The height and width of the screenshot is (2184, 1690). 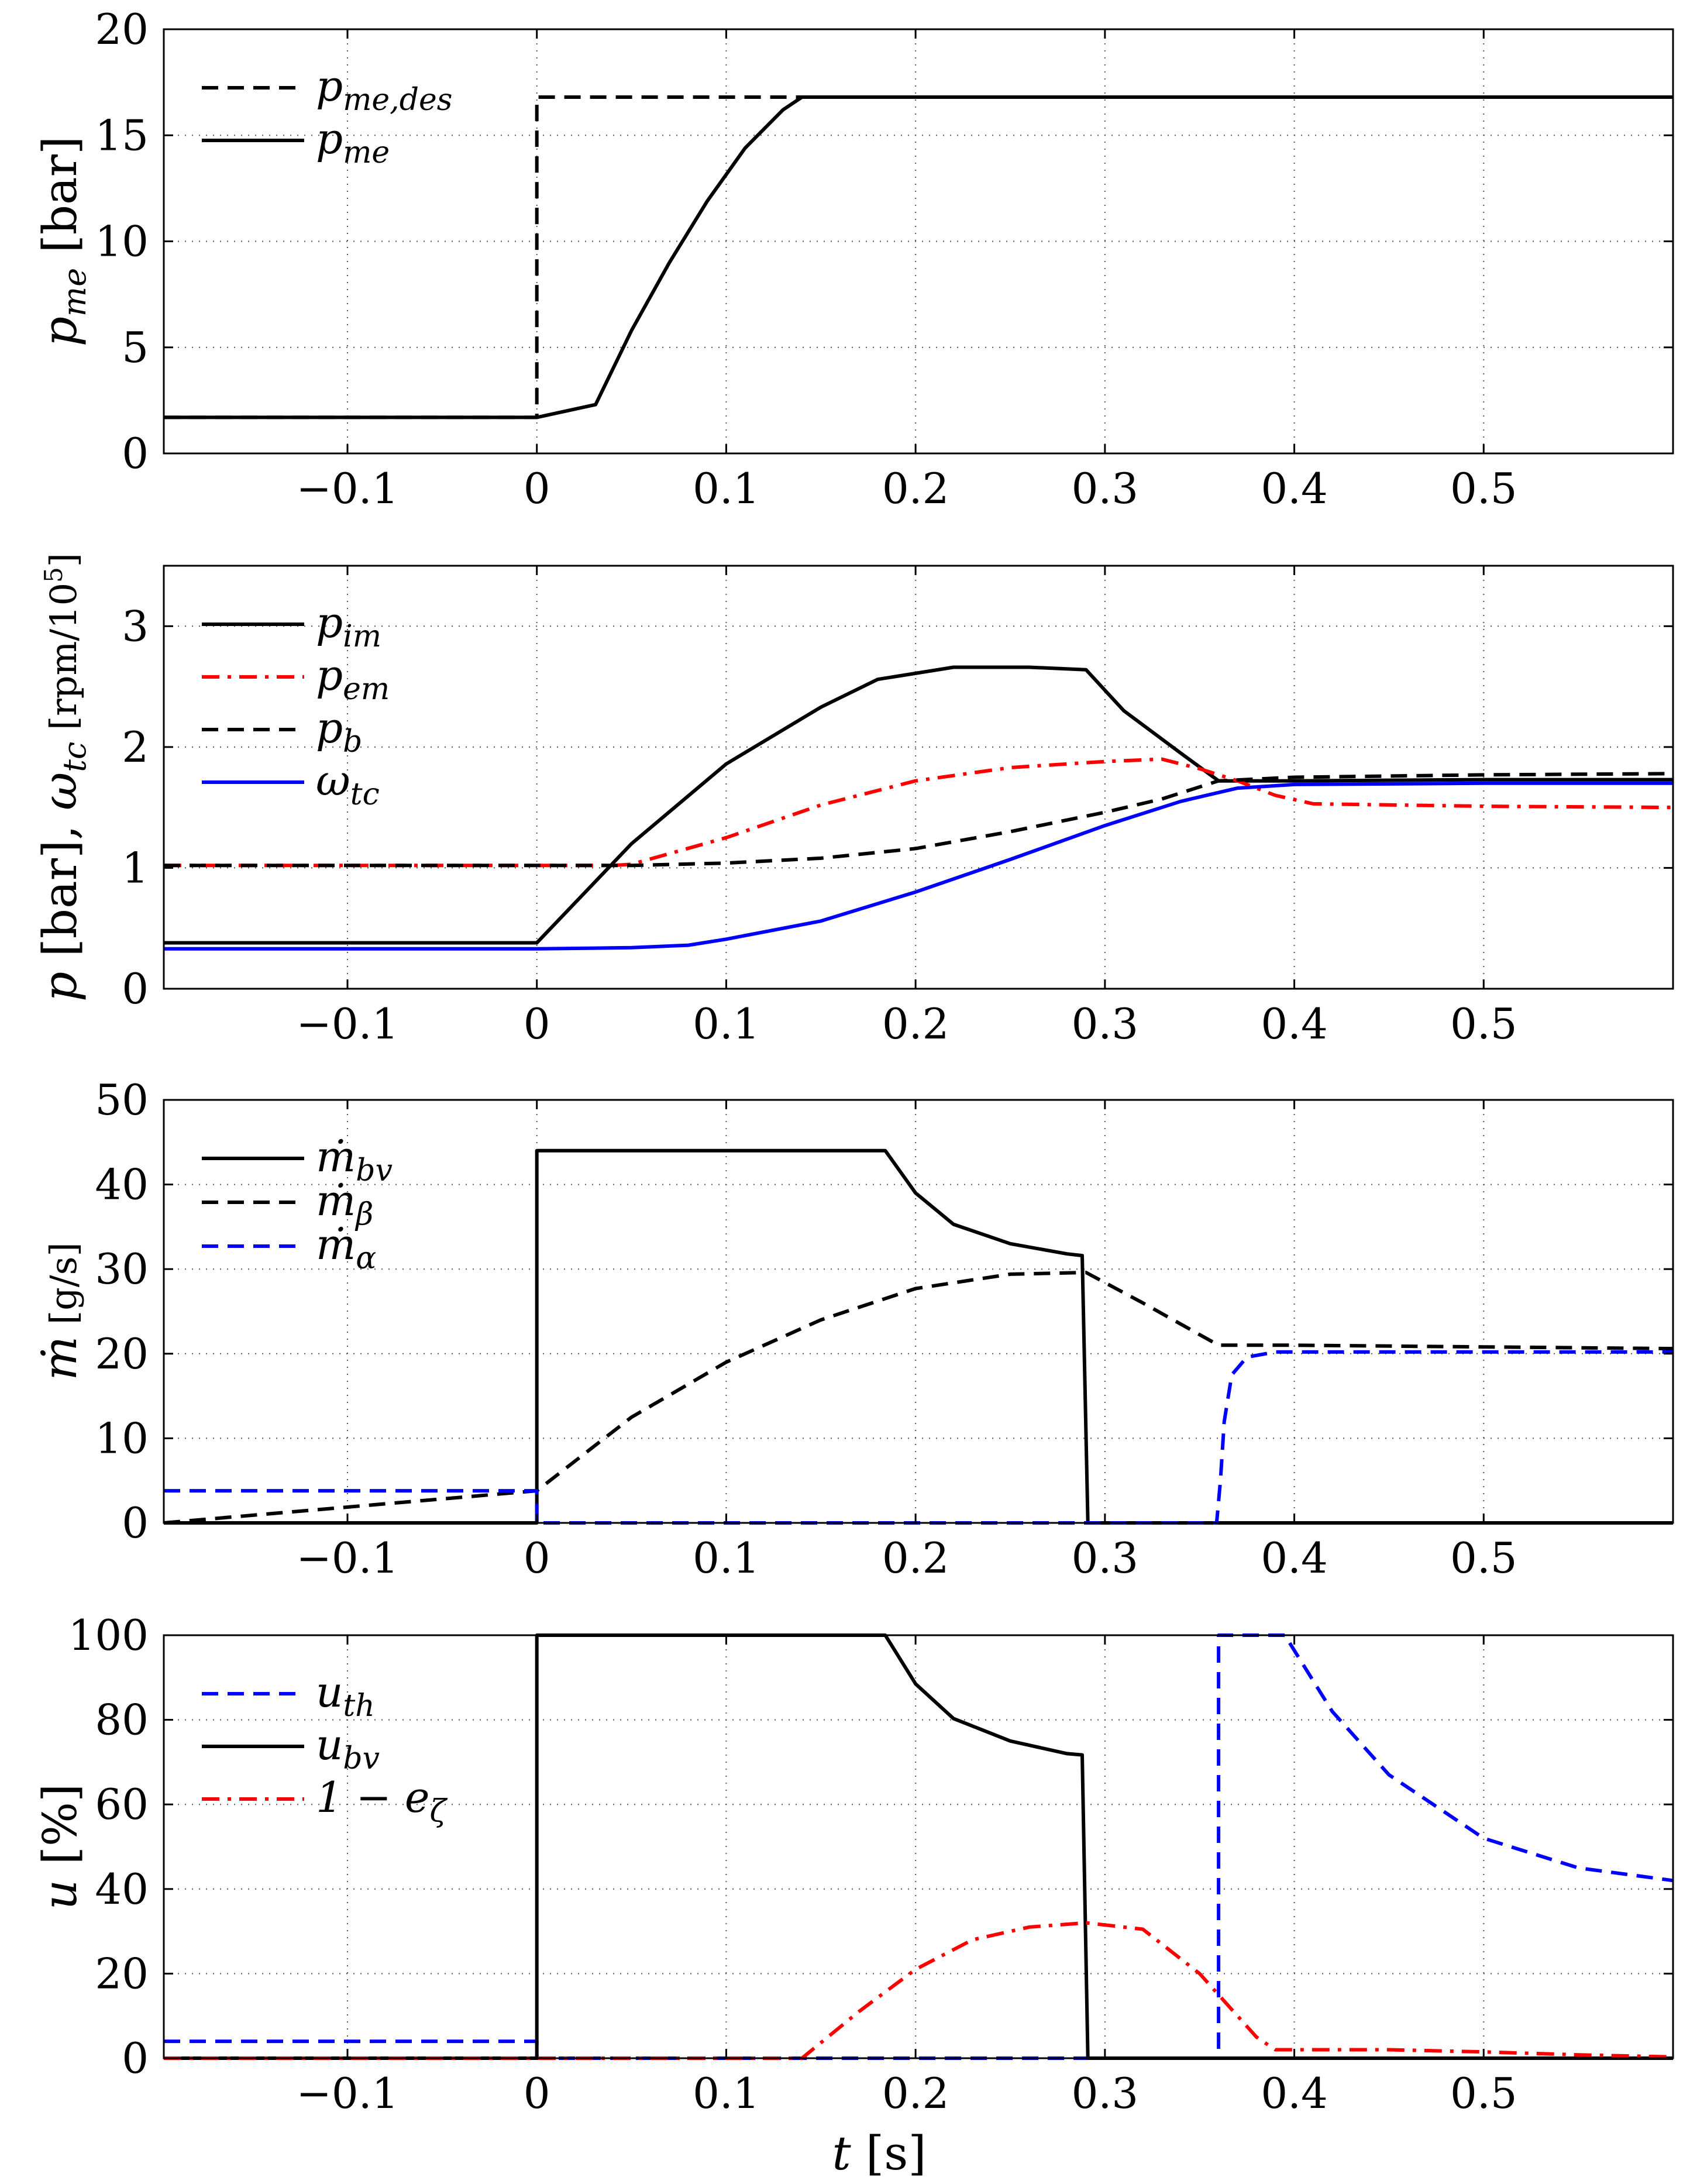 I want to click on y-tick-label: 80, so click(x=122, y=1720).